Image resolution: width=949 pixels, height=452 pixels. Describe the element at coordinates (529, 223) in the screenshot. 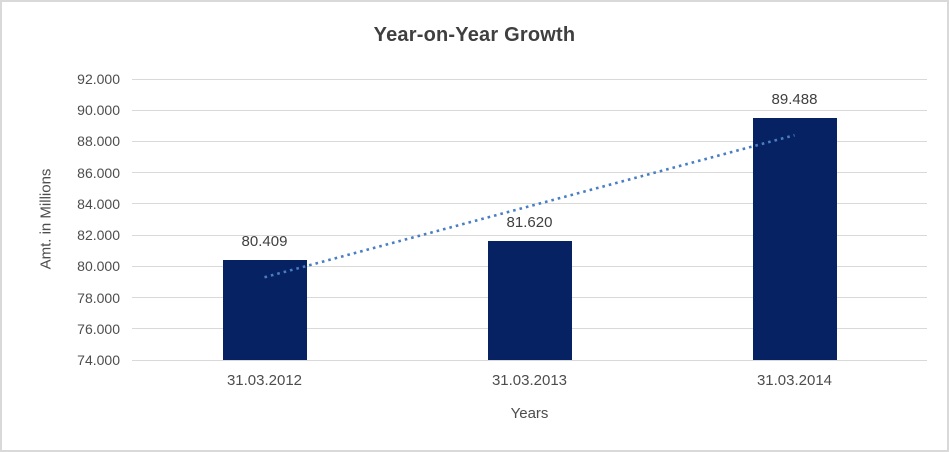

I see `bar-value-label: 81.620` at that location.